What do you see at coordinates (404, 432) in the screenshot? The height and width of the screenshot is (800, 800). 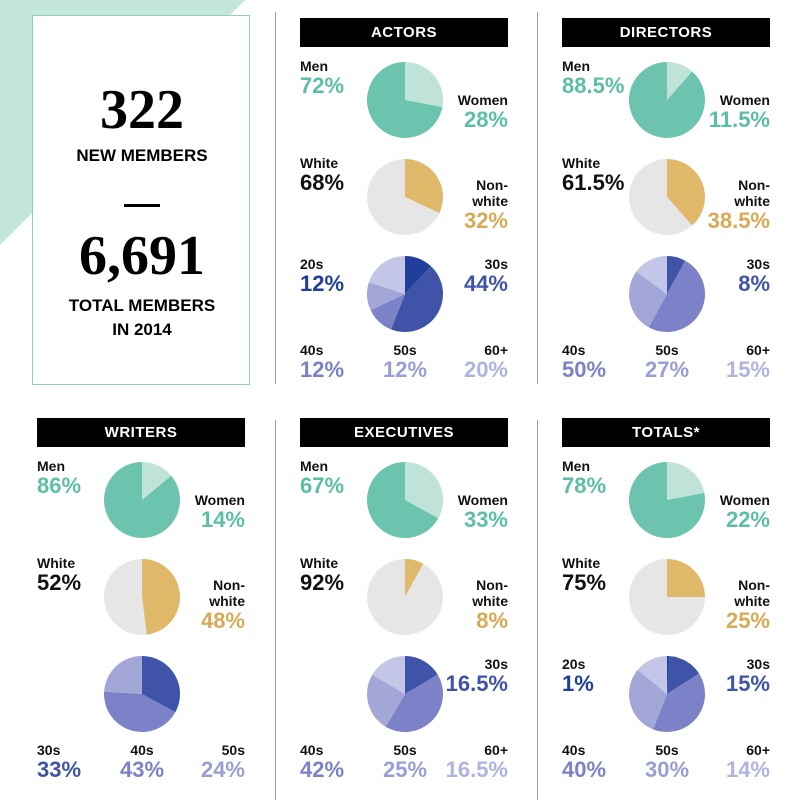 I see `panel-title: EXECUTIVES` at bounding box center [404, 432].